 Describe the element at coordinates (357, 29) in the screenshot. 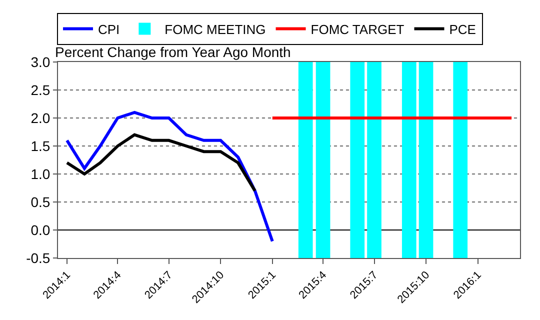

I see `legend-label: FOMC TARGET` at that location.